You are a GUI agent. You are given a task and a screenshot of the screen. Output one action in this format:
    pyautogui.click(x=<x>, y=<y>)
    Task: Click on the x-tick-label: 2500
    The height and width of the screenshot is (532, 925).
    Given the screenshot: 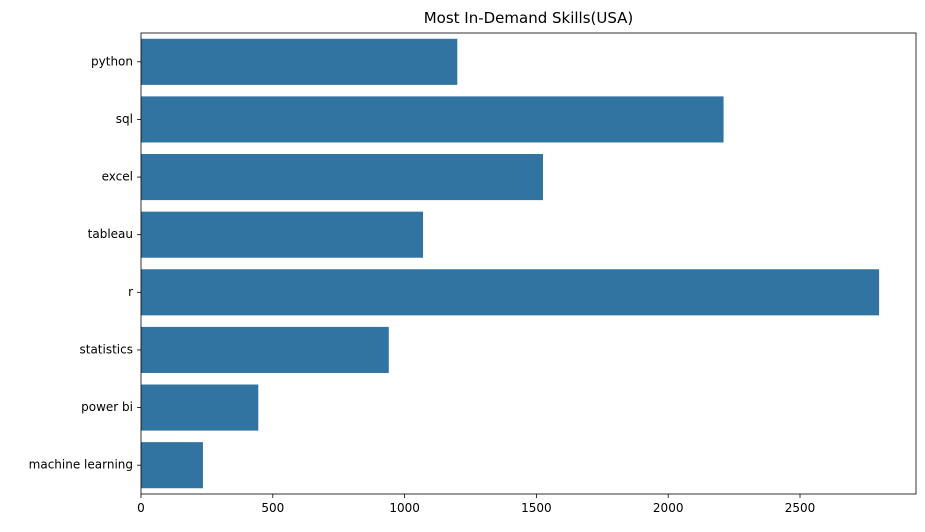 What is the action you would take?
    pyautogui.click(x=800, y=508)
    